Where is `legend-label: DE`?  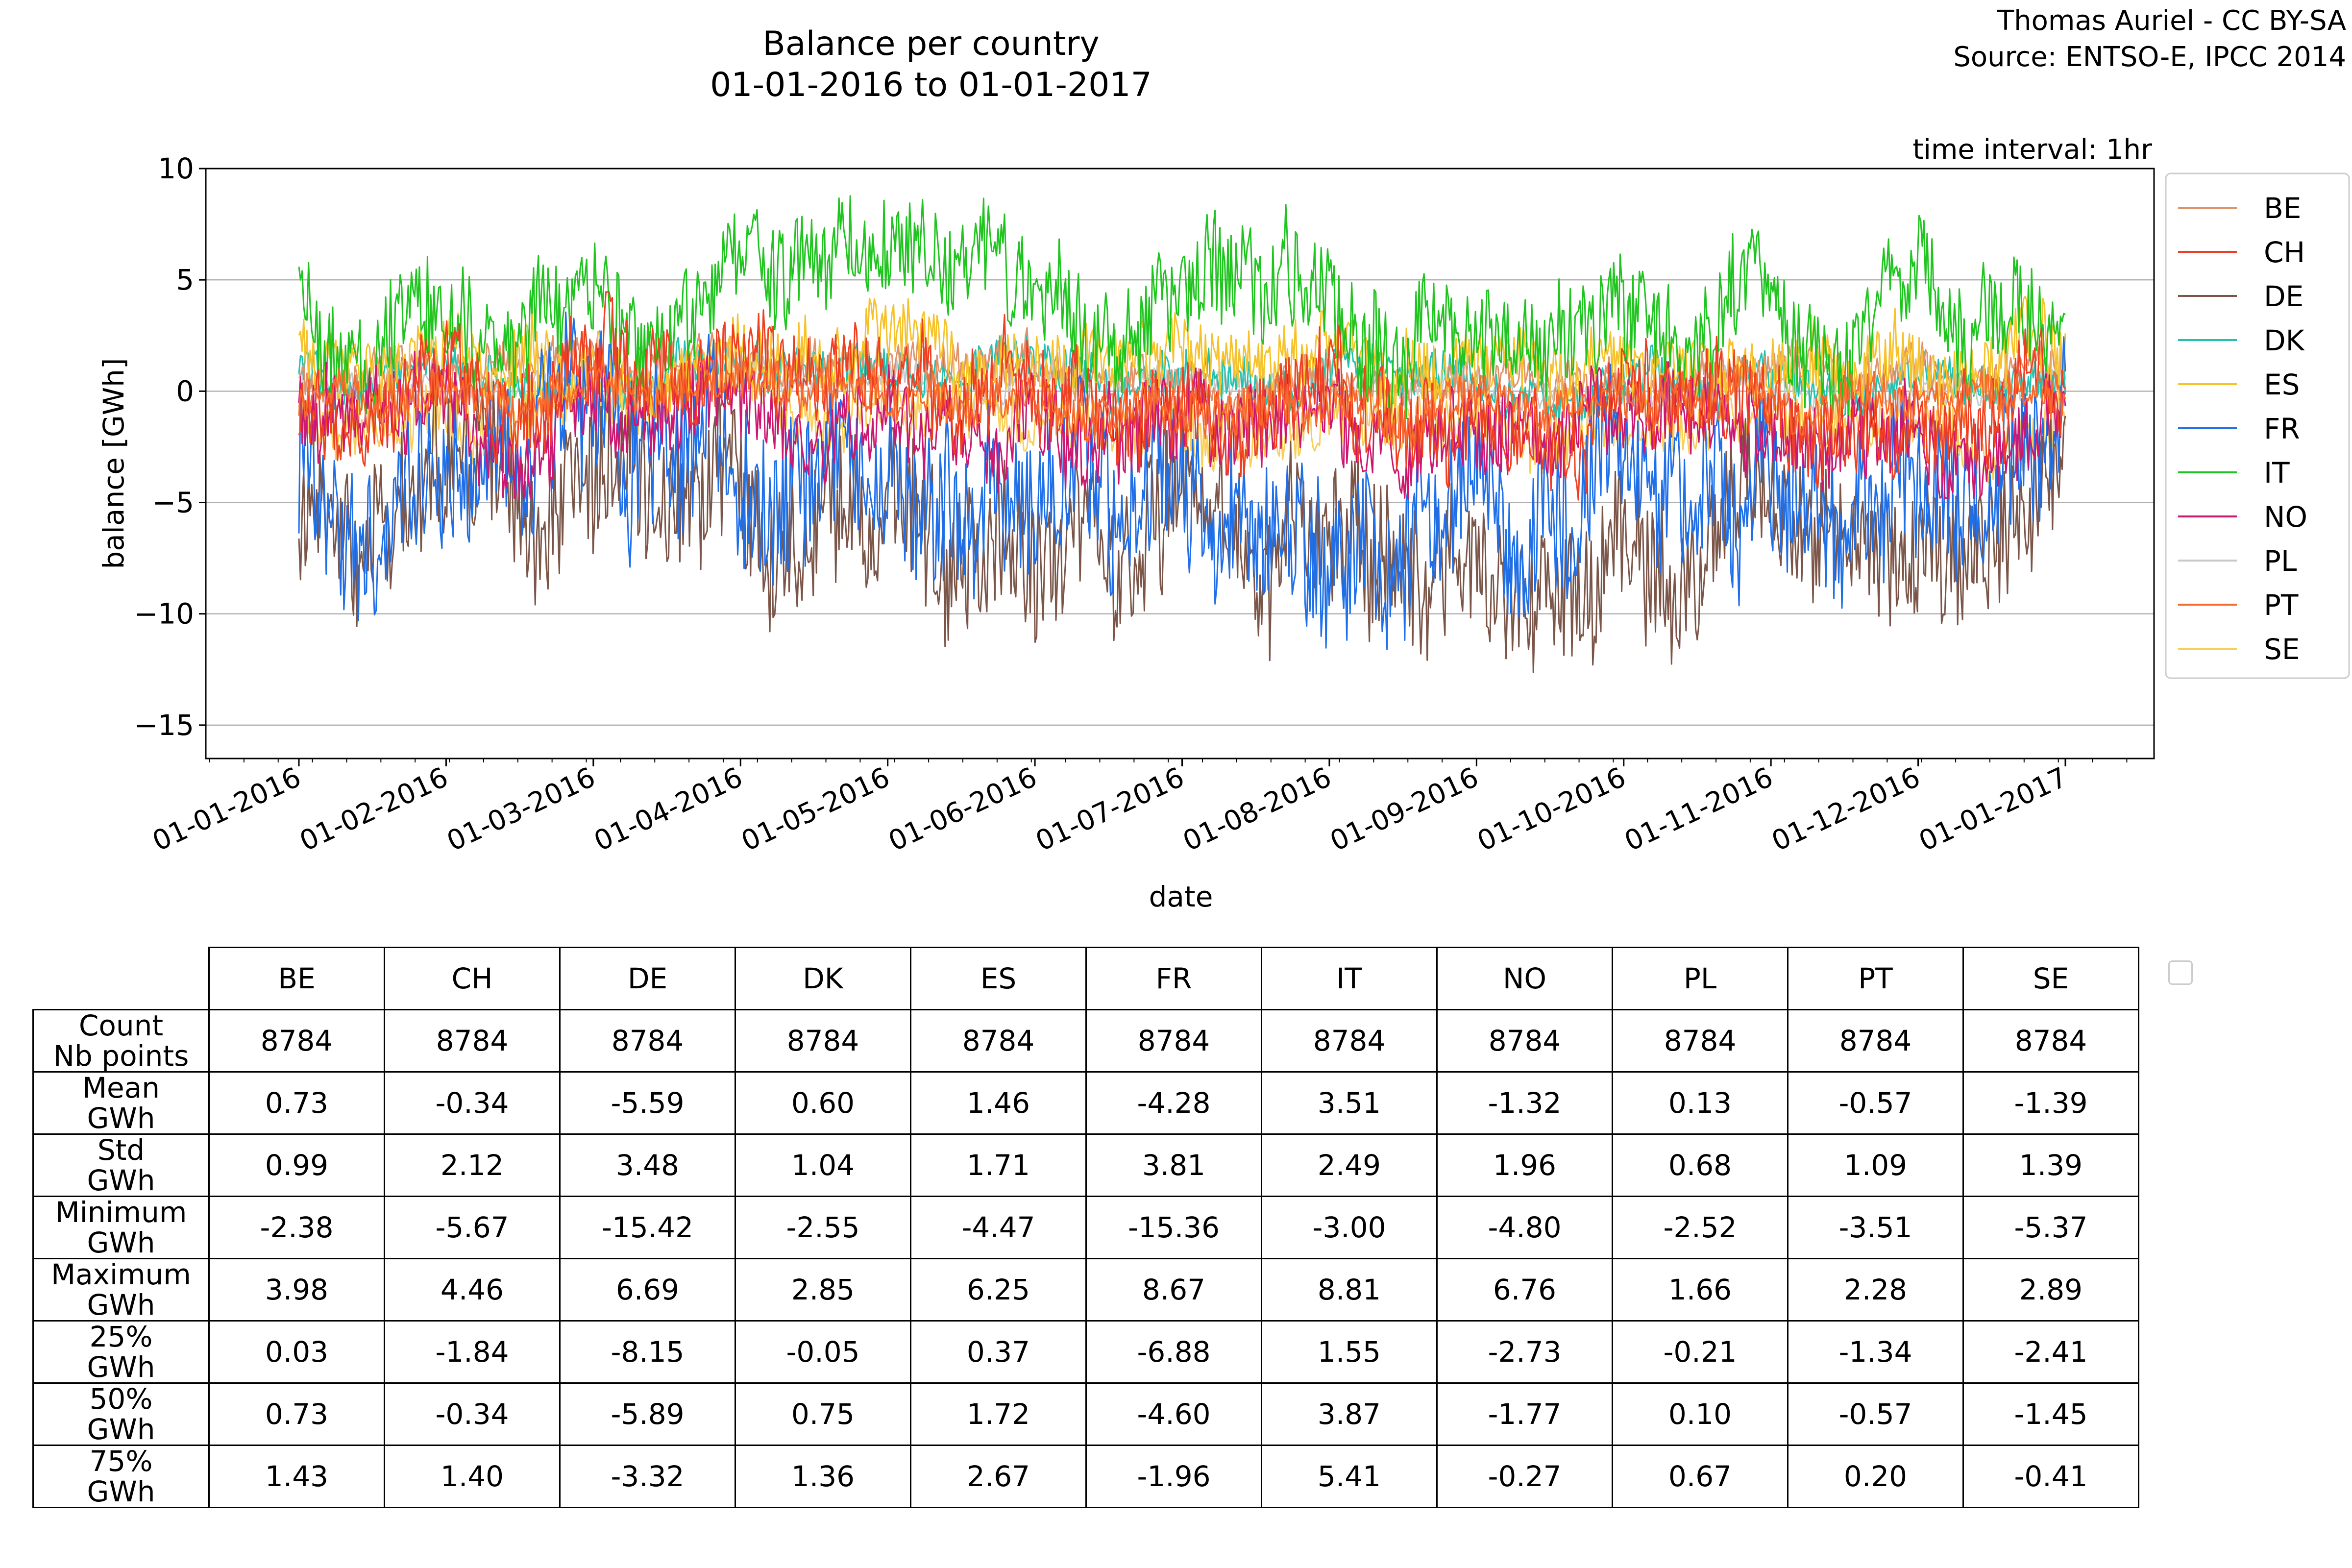
legend-label: DE is located at coordinates (2283, 296).